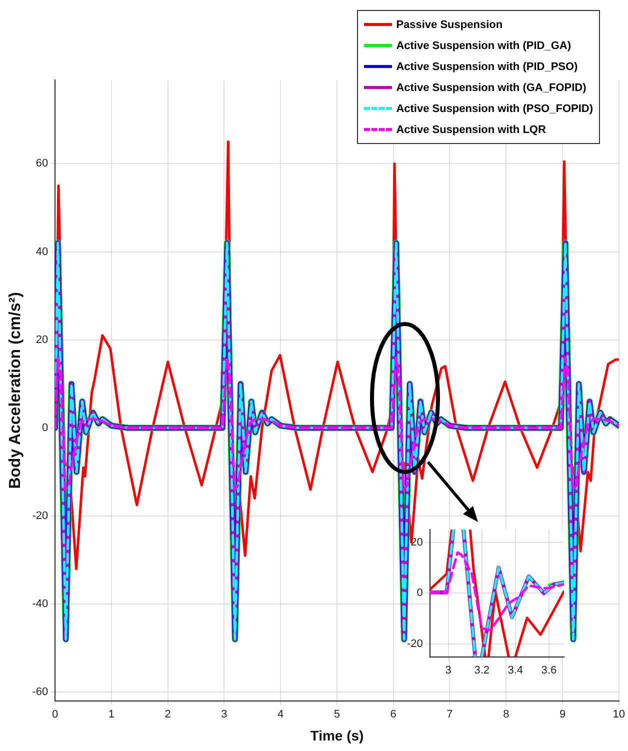  I want to click on y-tick-label: 40, so click(42, 252).